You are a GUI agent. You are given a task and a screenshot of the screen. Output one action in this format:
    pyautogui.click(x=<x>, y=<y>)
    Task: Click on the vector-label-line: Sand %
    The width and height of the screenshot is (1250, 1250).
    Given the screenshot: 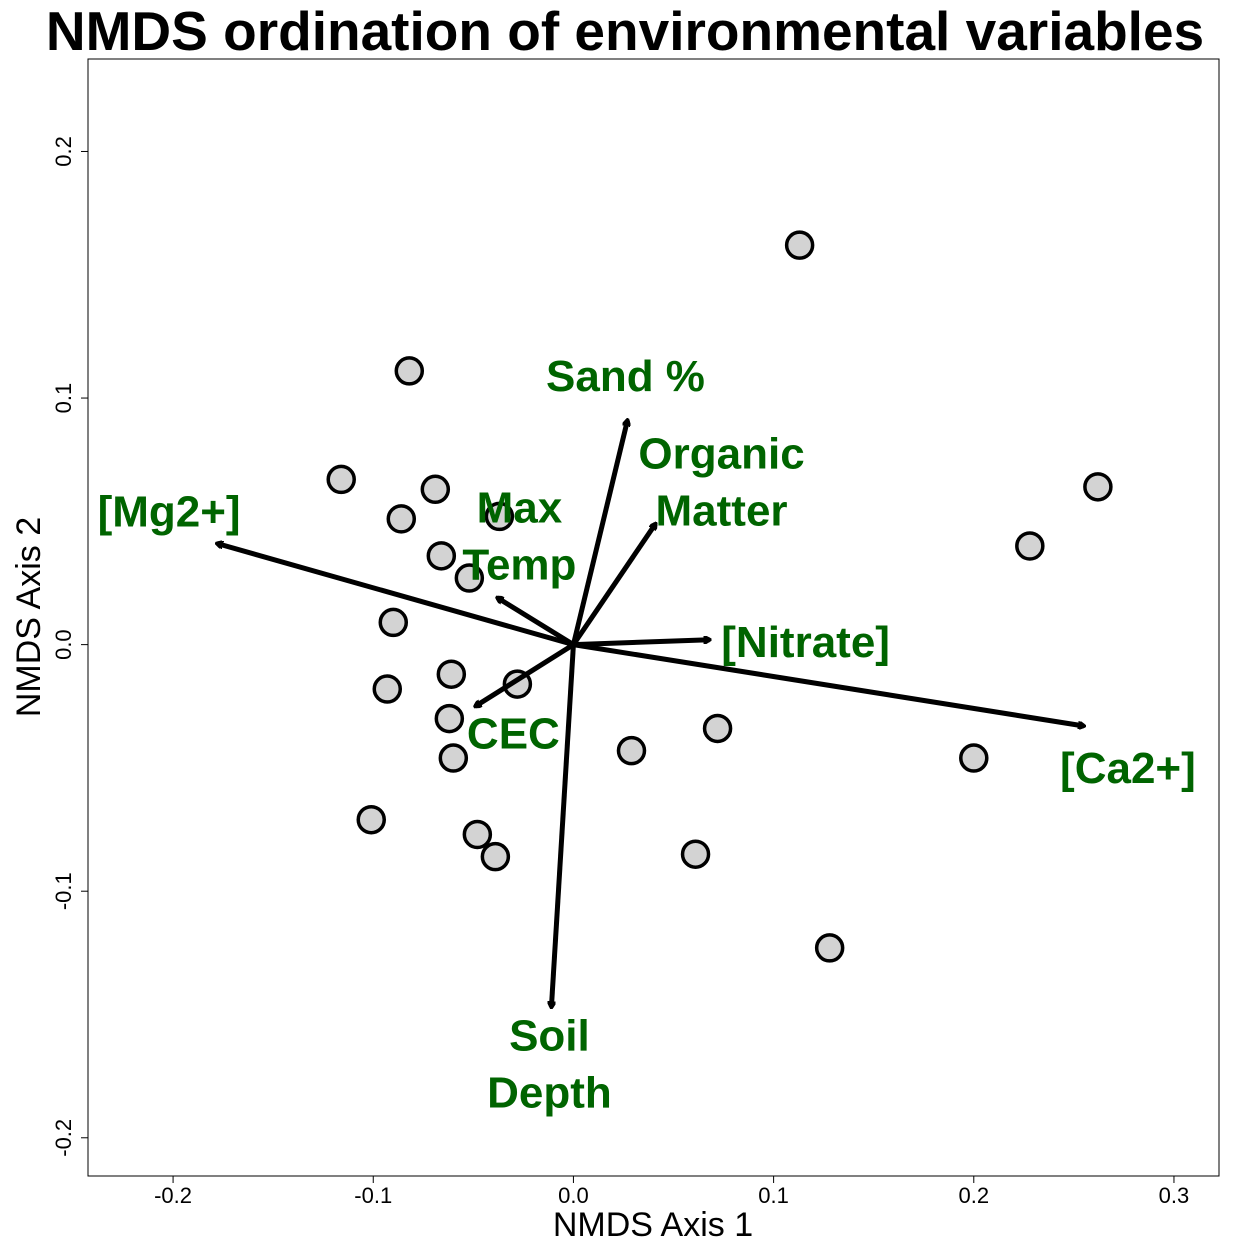 What is the action you would take?
    pyautogui.click(x=625, y=376)
    